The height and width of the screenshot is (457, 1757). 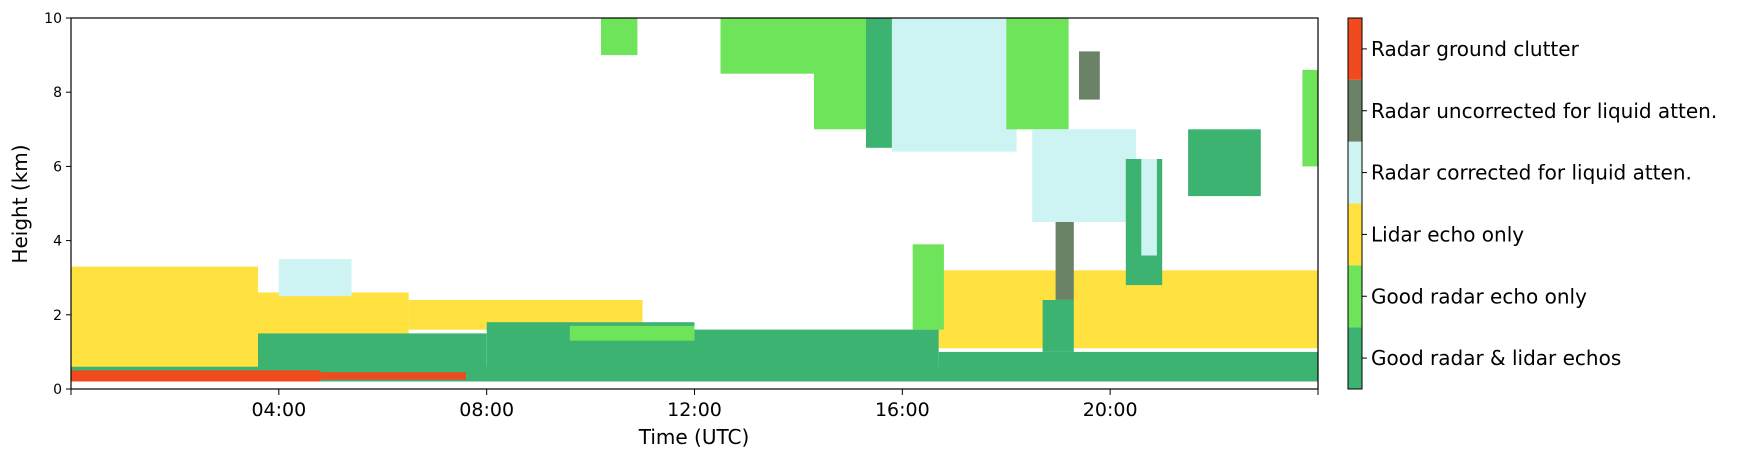 What do you see at coordinates (57, 316) in the screenshot?
I see `y-tick-label: 2` at bounding box center [57, 316].